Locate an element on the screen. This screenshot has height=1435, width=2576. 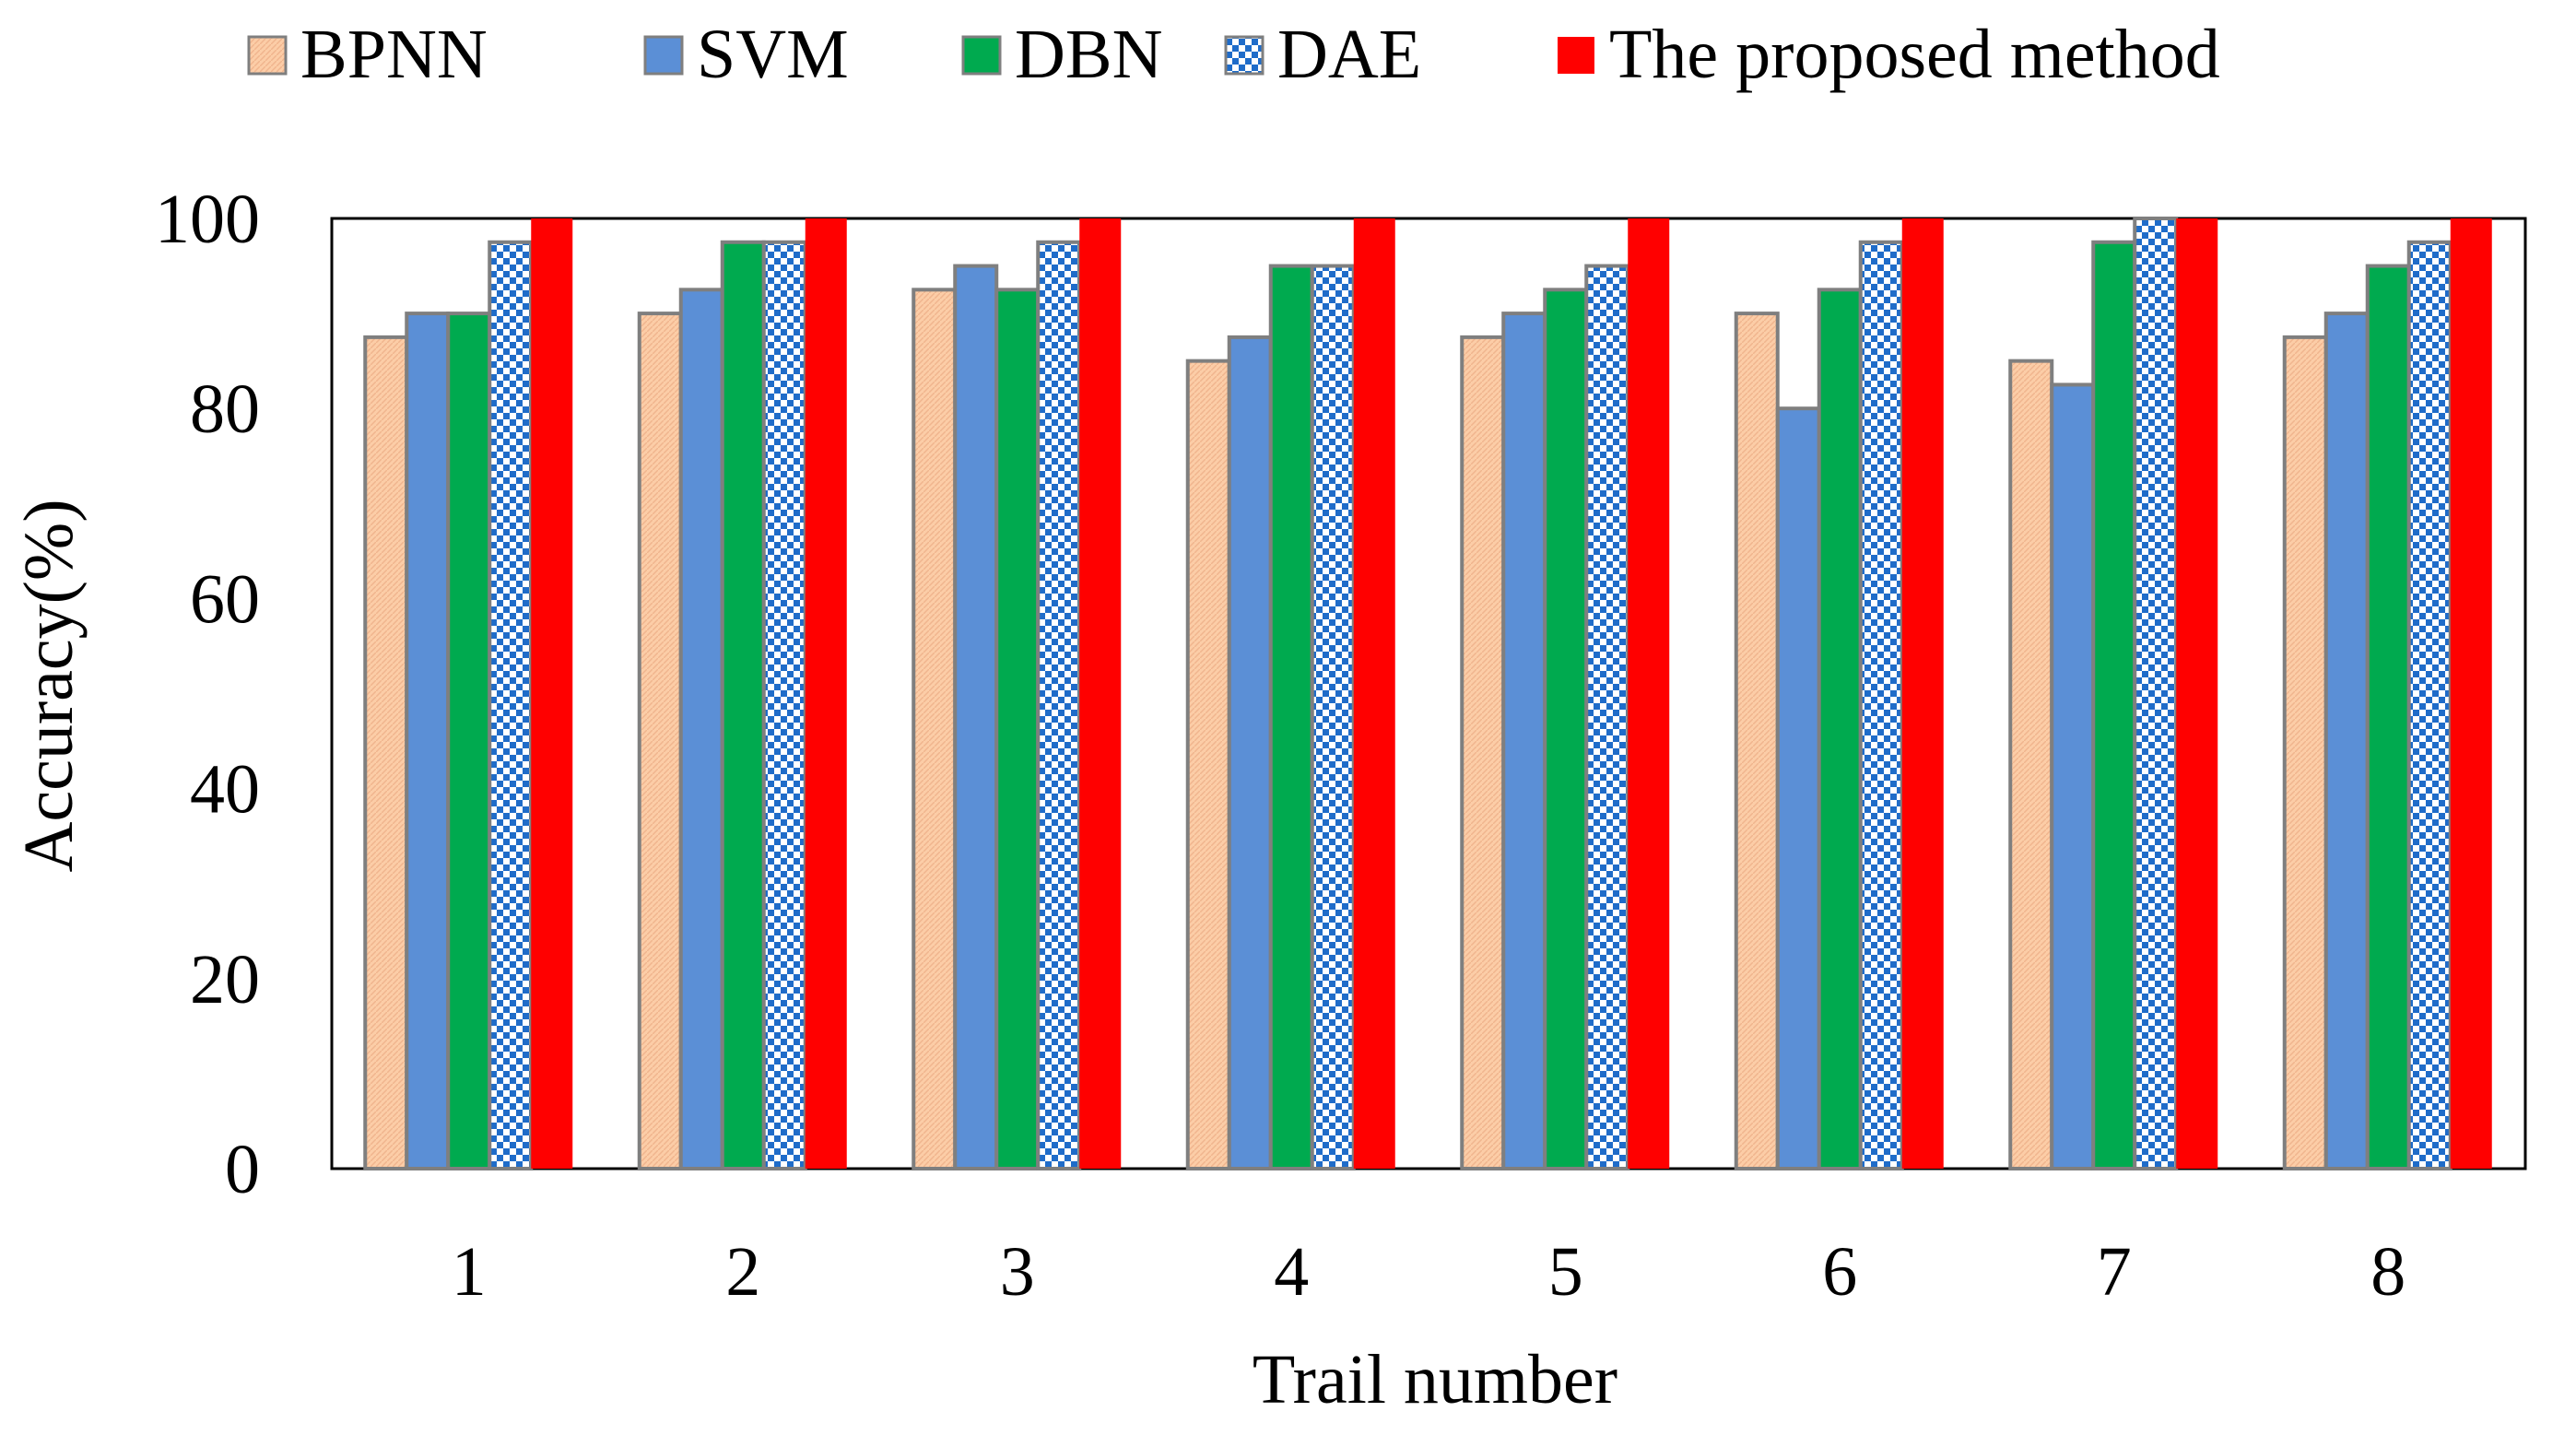
y-axis-ticks: 0 20 40 60 80 100 is located at coordinates (207, 694).